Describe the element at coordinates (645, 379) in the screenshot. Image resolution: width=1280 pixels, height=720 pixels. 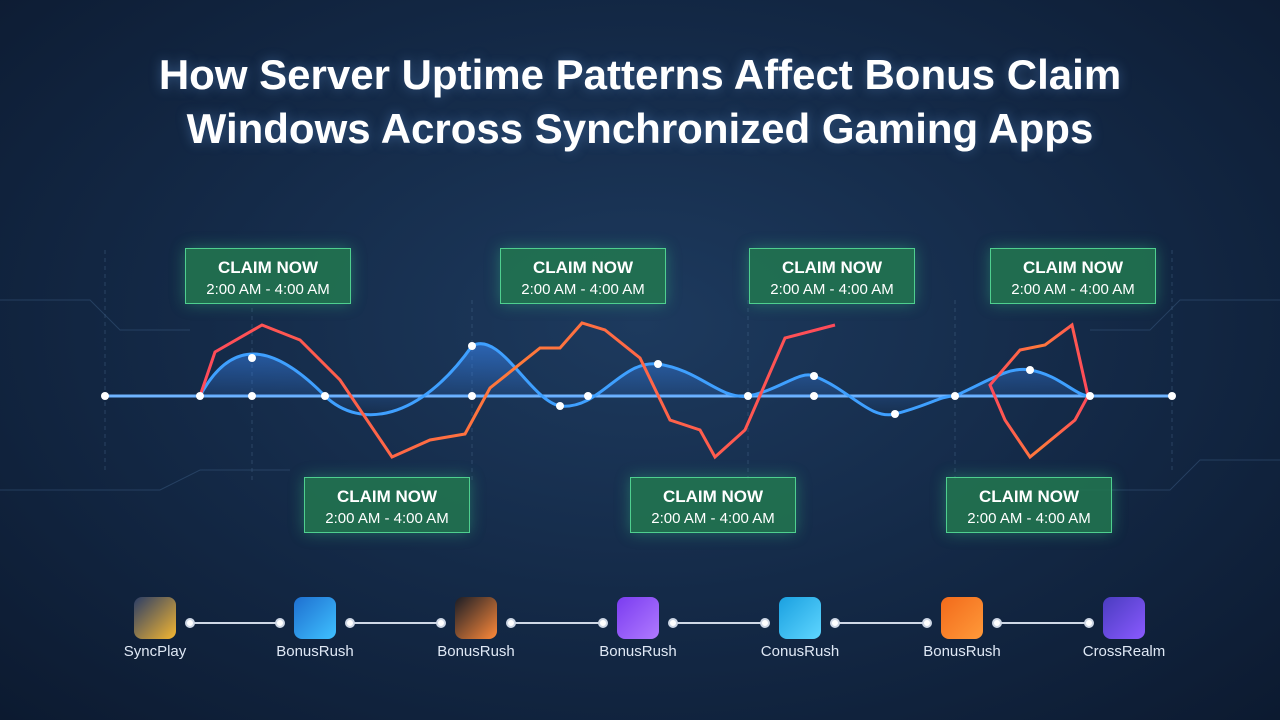
I see `uptime-area` at that location.